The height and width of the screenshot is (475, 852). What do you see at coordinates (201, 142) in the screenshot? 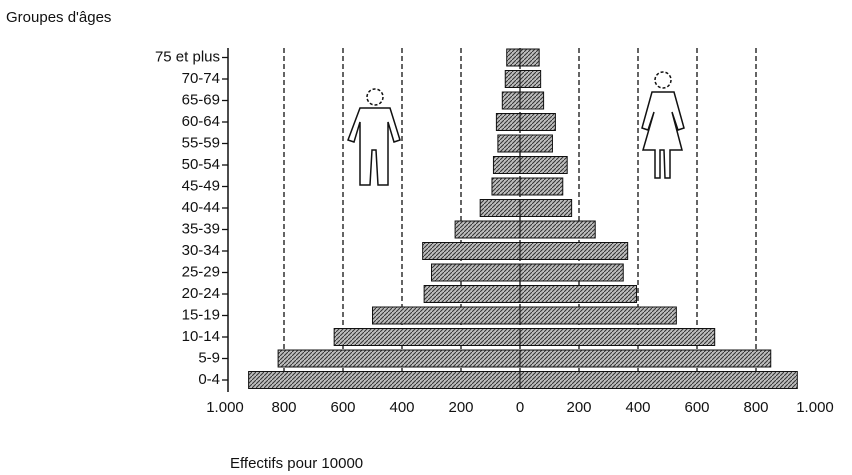
I see `y-tick-label: 55-59` at bounding box center [201, 142].